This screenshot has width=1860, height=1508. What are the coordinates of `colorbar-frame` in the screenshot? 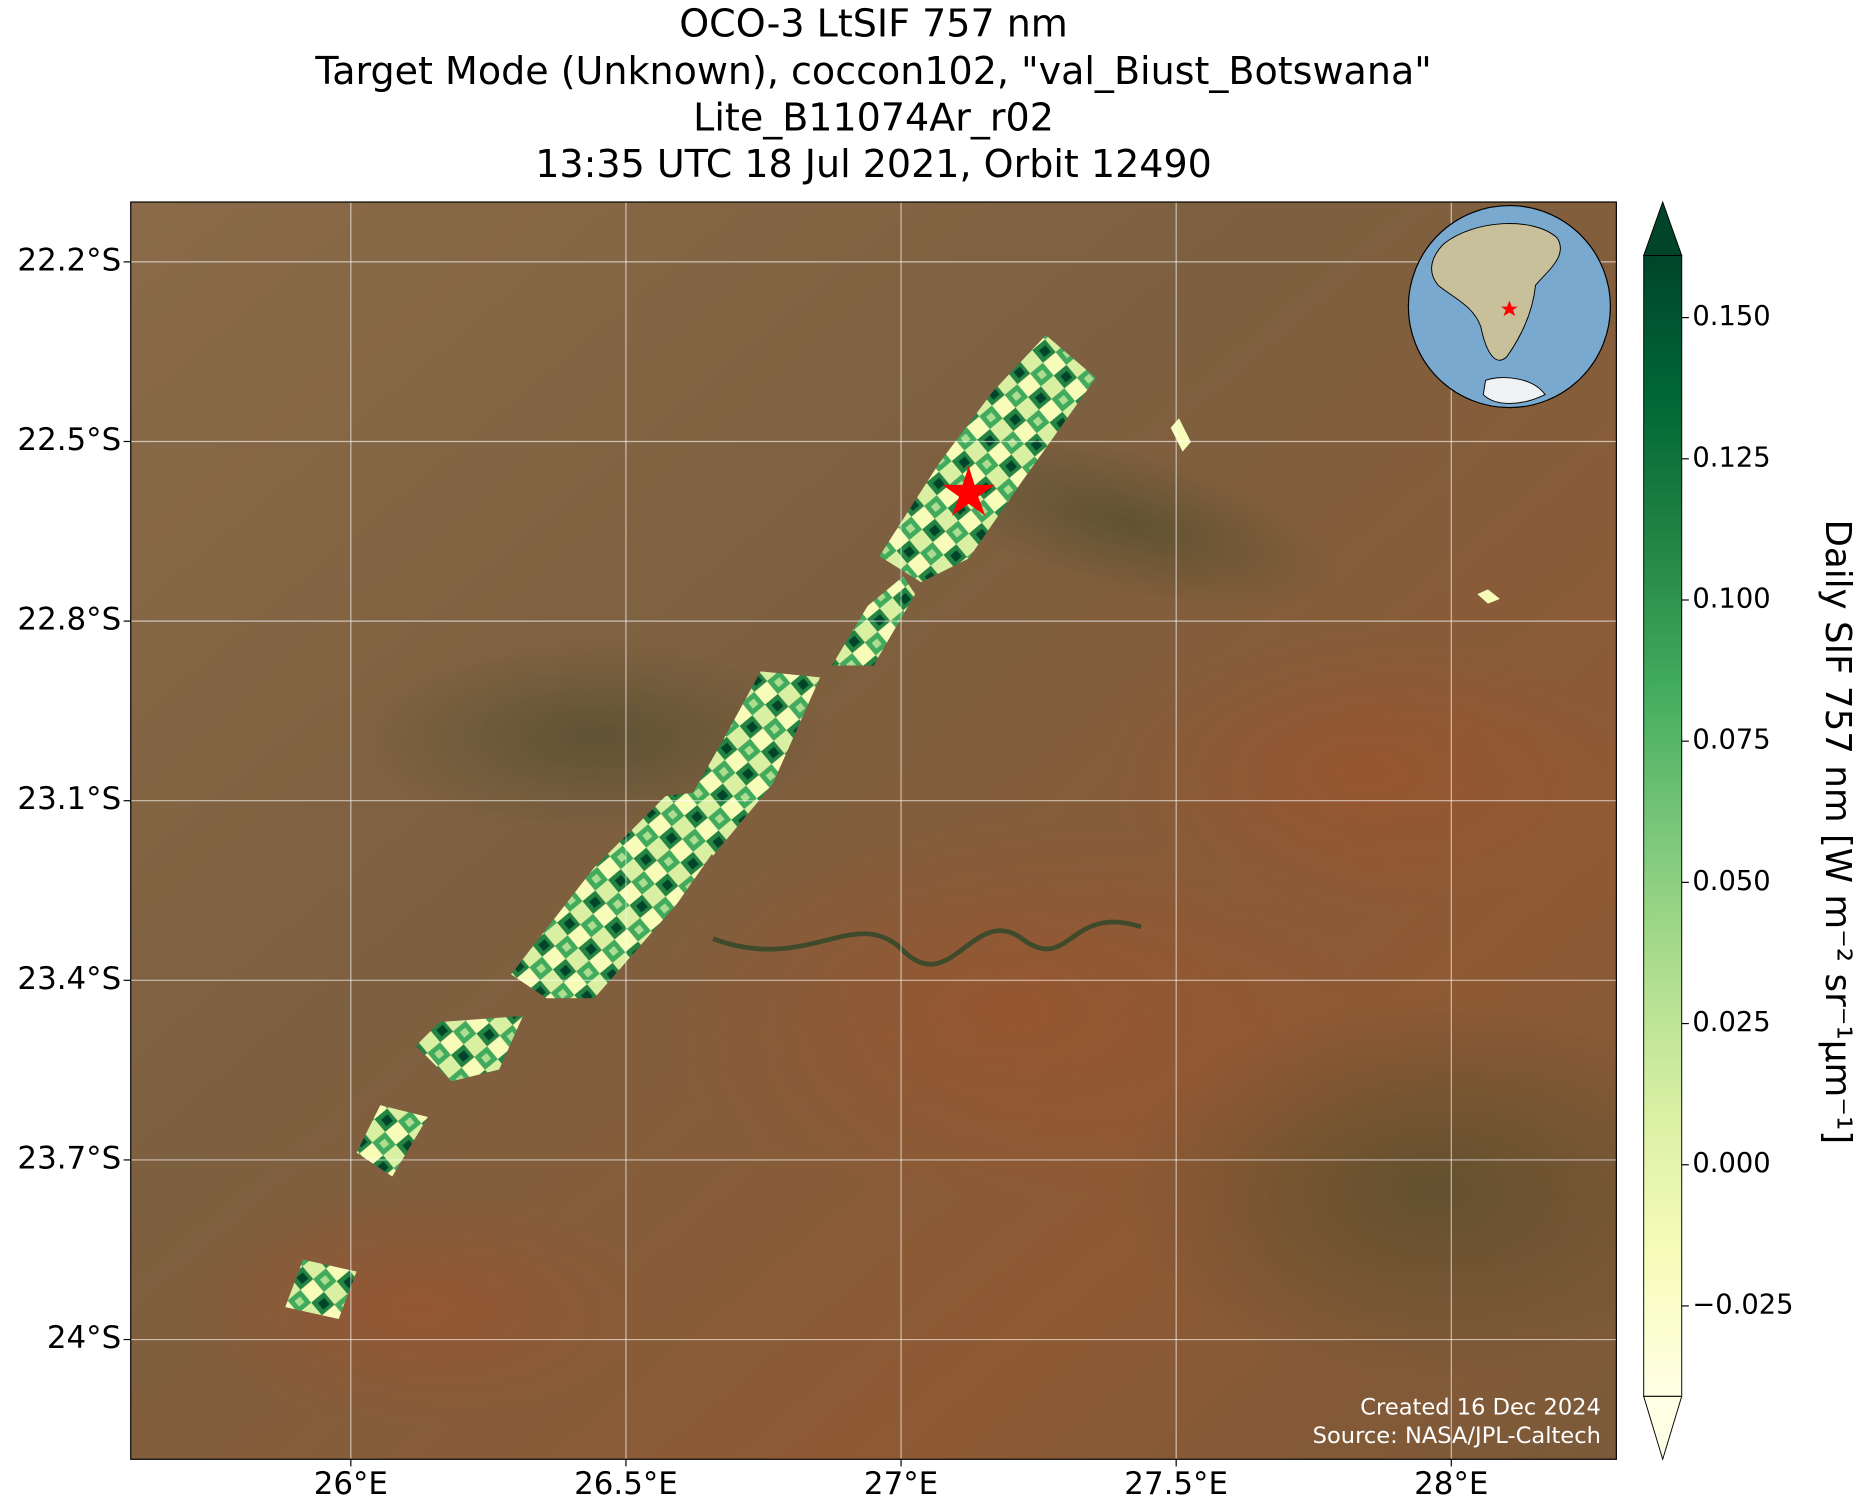 It's located at (1663, 826).